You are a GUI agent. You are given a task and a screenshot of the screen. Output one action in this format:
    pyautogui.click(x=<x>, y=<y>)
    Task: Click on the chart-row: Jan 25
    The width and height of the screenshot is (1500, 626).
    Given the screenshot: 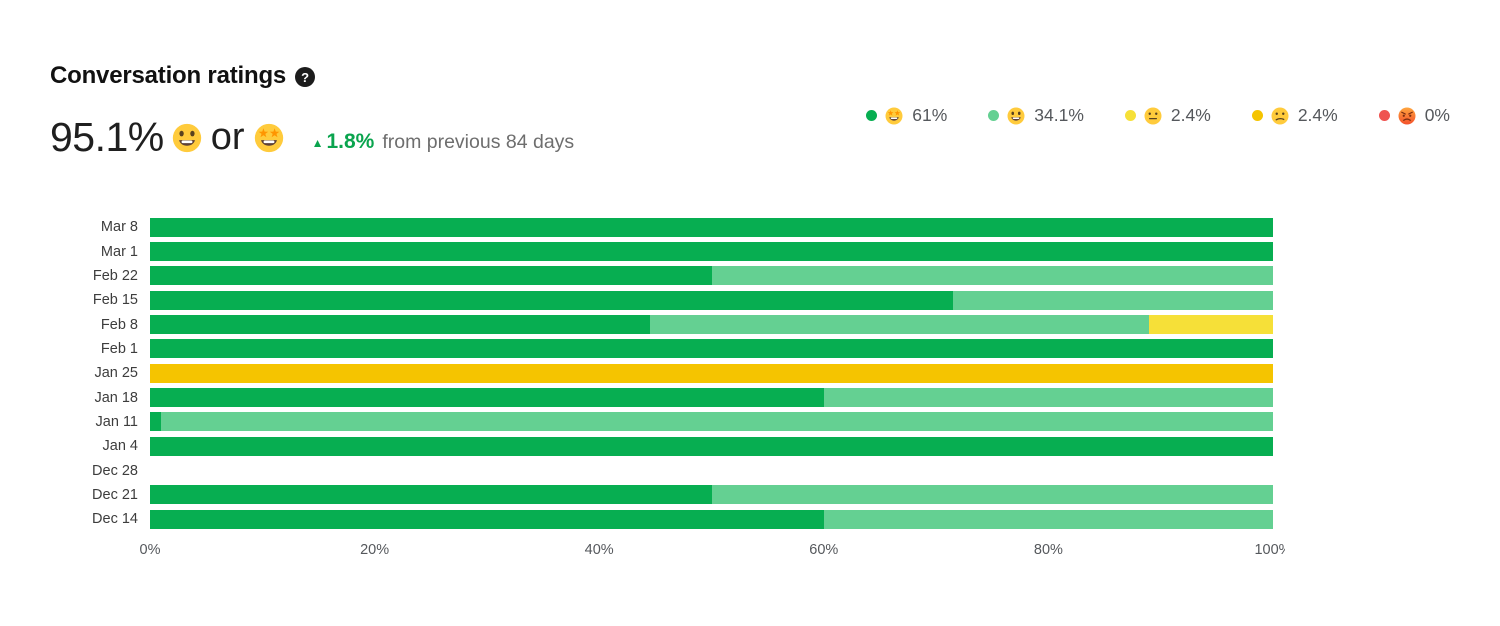 What is the action you would take?
    pyautogui.click(x=642, y=373)
    